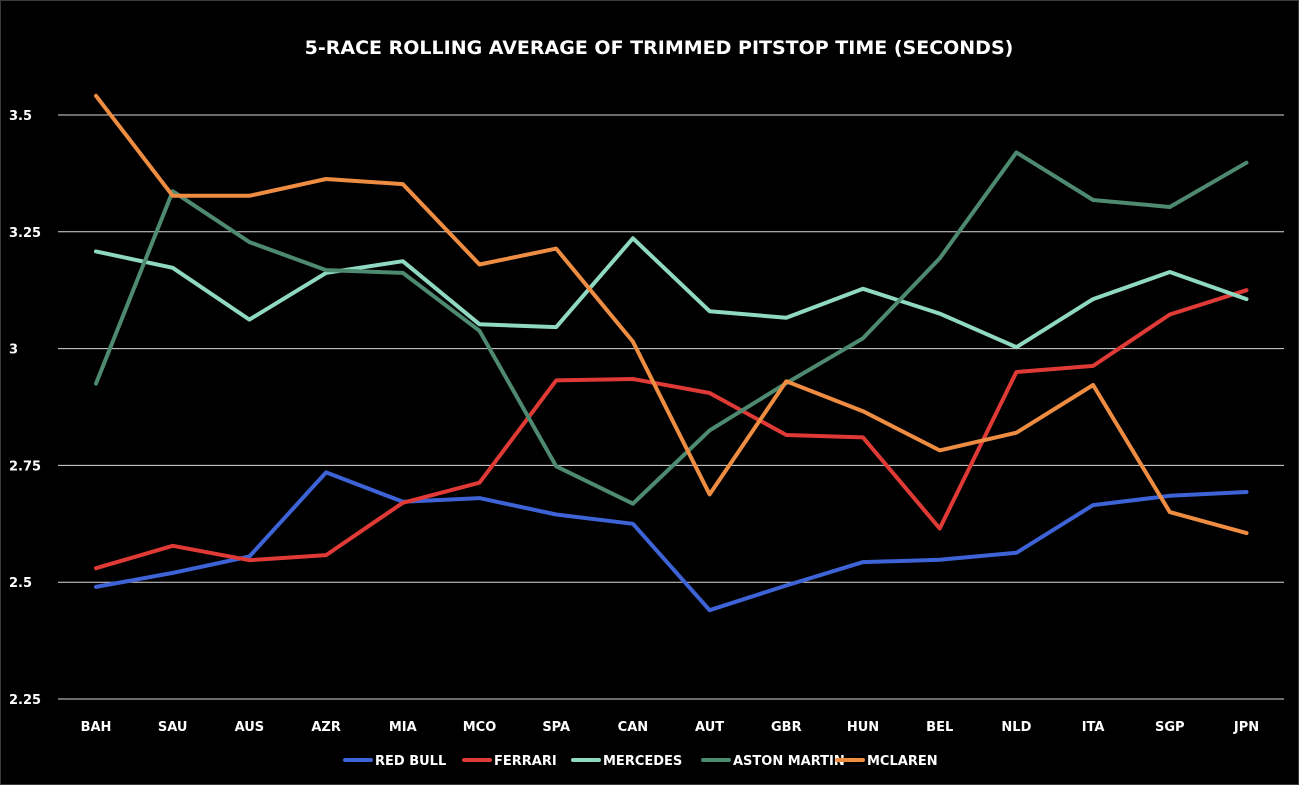 This screenshot has width=1299, height=785. I want to click on y-tick-label: 2.25, so click(25, 700).